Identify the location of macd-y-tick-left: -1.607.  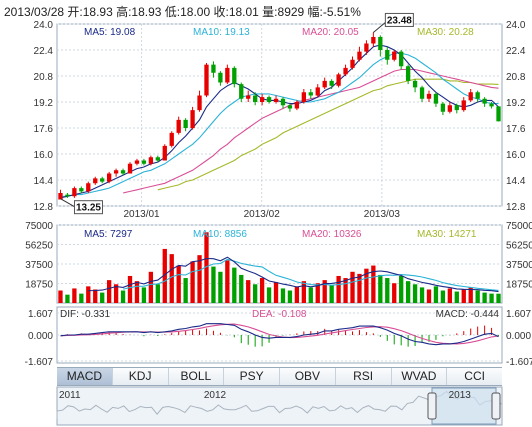
(39, 362).